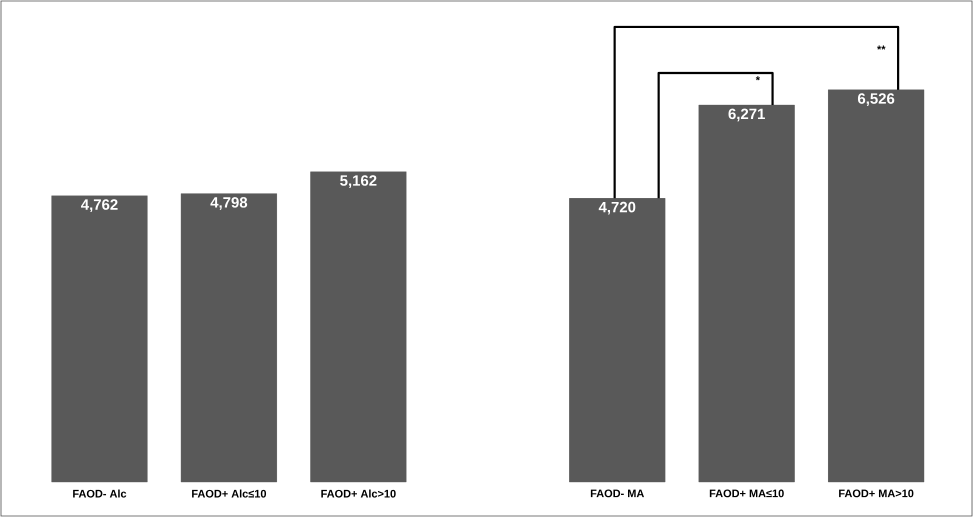  What do you see at coordinates (876, 99) in the screenshot?
I see `data-label: 6,526` at bounding box center [876, 99].